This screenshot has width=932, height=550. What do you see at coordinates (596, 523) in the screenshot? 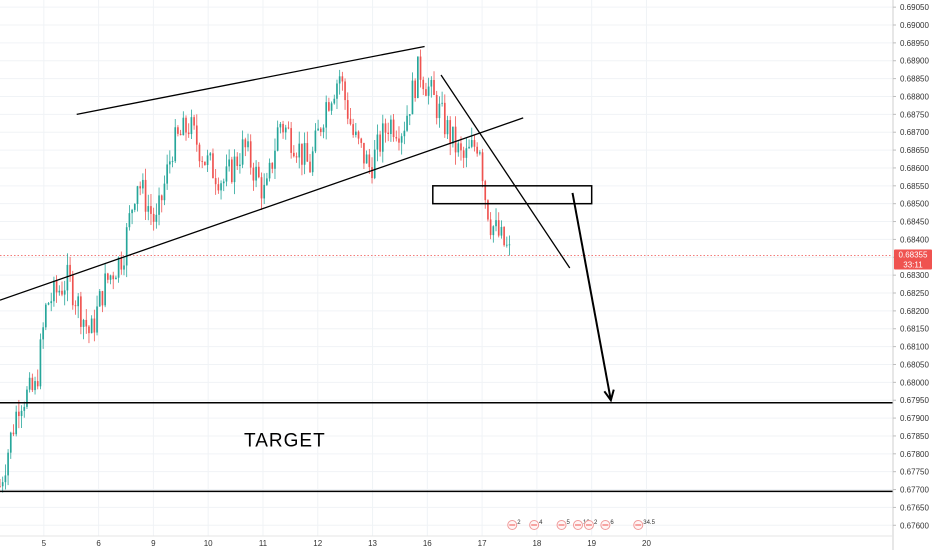
I see `event-count: 2` at bounding box center [596, 523].